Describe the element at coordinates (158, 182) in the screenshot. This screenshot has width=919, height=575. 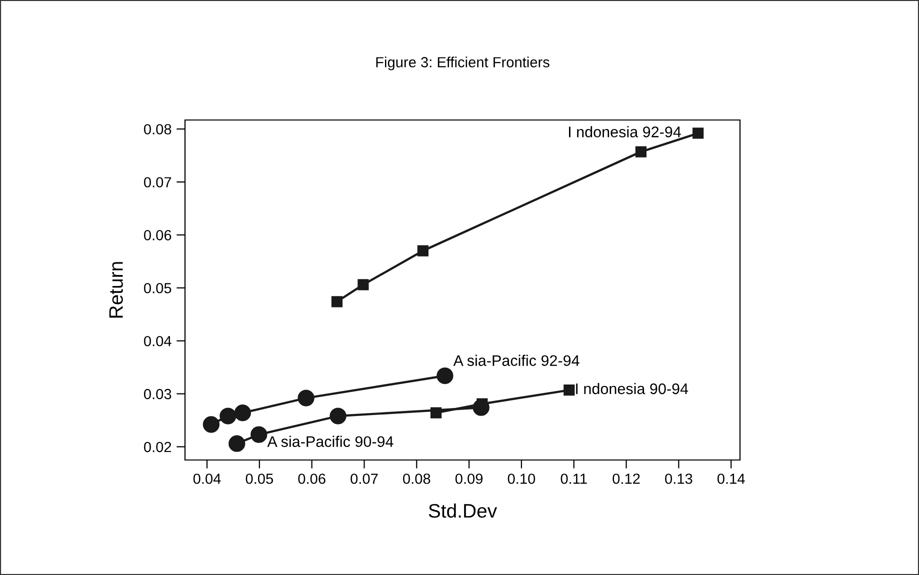
I see `y-tick-label: 0.07` at that location.